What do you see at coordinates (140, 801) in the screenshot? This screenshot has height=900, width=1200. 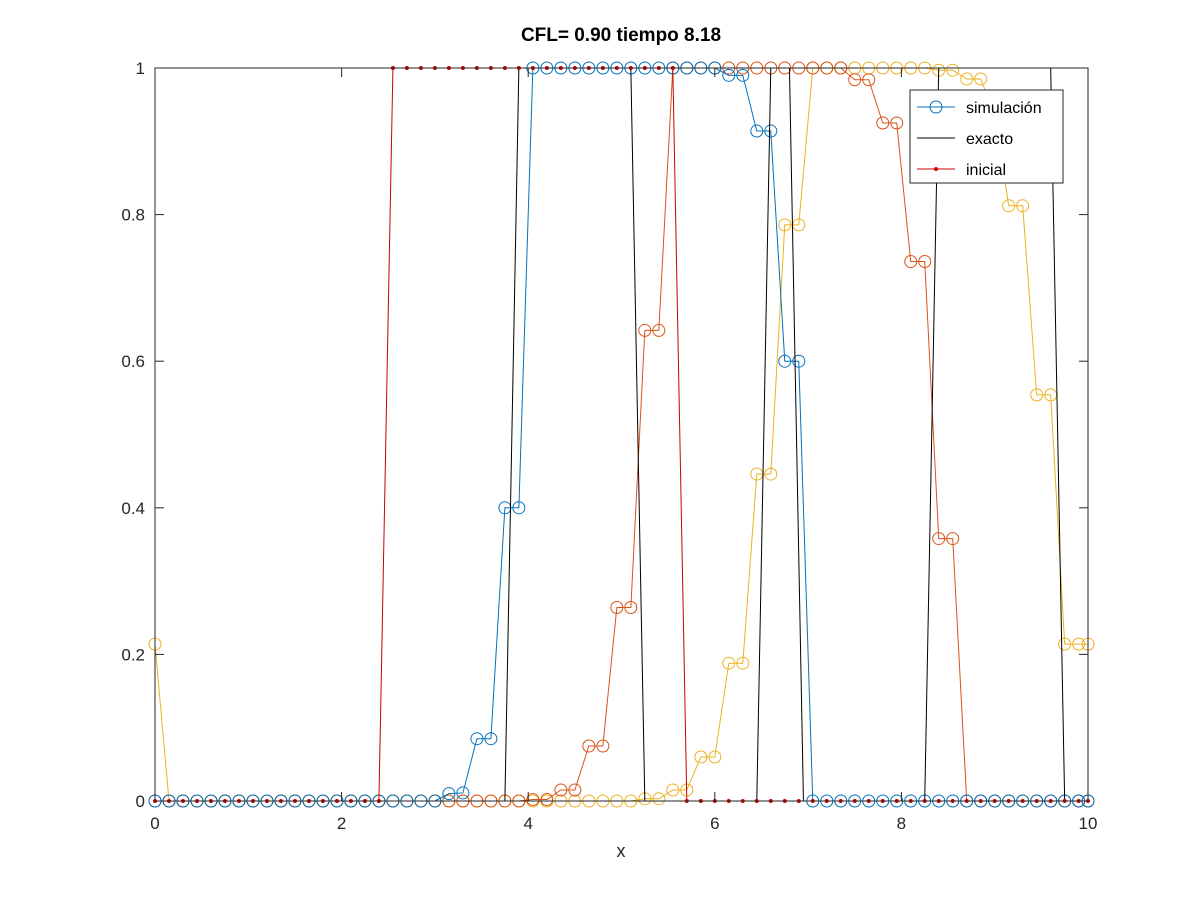 I see `y-tick-label: 0` at bounding box center [140, 801].